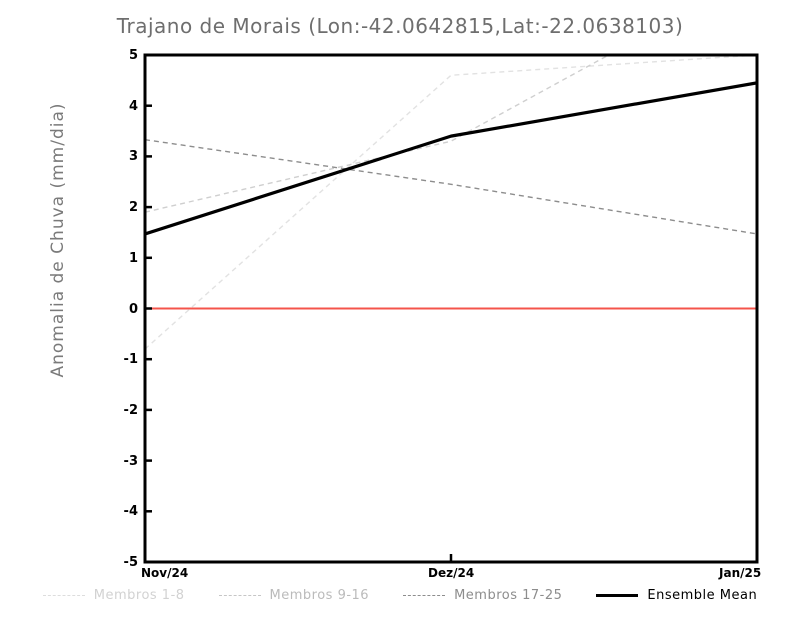 This screenshot has width=800, height=618. I want to click on y-tick-label: 5, so click(133, 55).